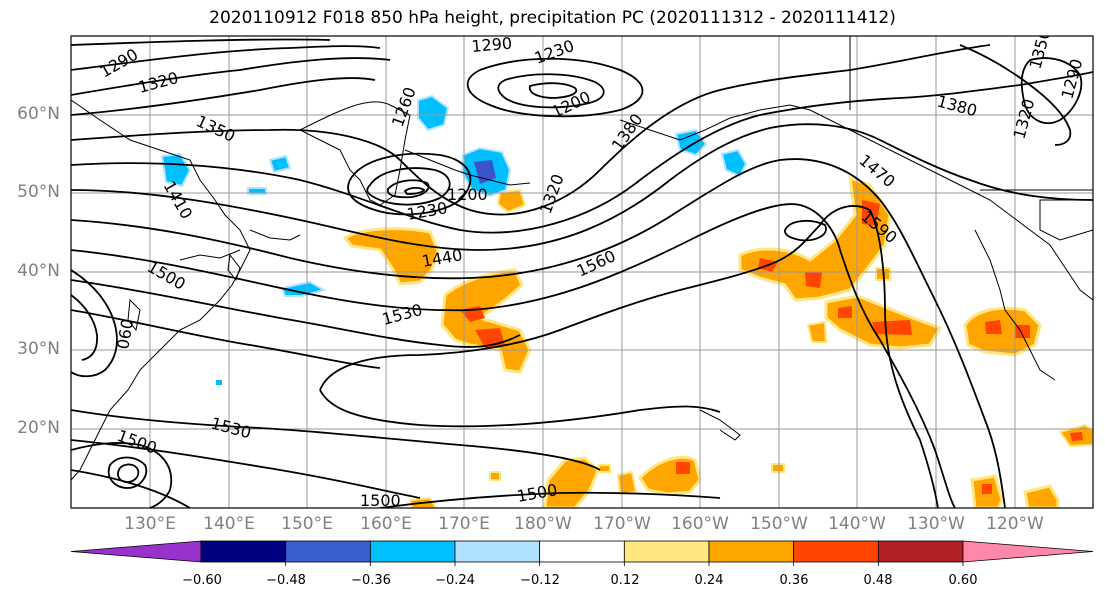 Image resolution: width=1105 pixels, height=601 pixels. What do you see at coordinates (371, 580) in the screenshot?
I see `colorbar-tick: −0.36` at bounding box center [371, 580].